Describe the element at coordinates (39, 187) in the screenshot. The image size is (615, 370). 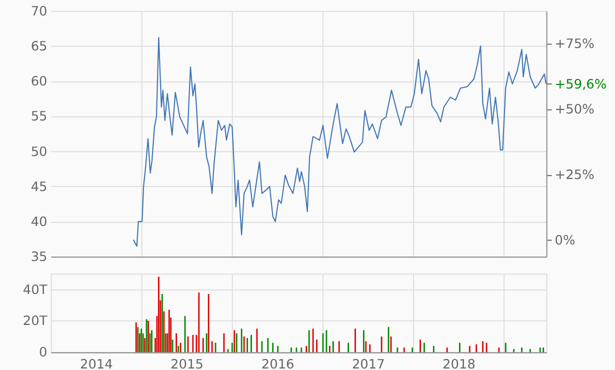
I see `y-tick-label: 45` at that location.